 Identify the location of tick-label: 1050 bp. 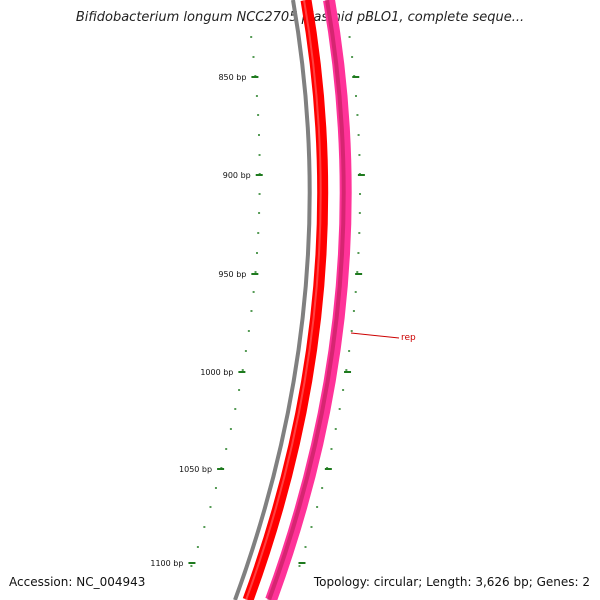
(195, 469).